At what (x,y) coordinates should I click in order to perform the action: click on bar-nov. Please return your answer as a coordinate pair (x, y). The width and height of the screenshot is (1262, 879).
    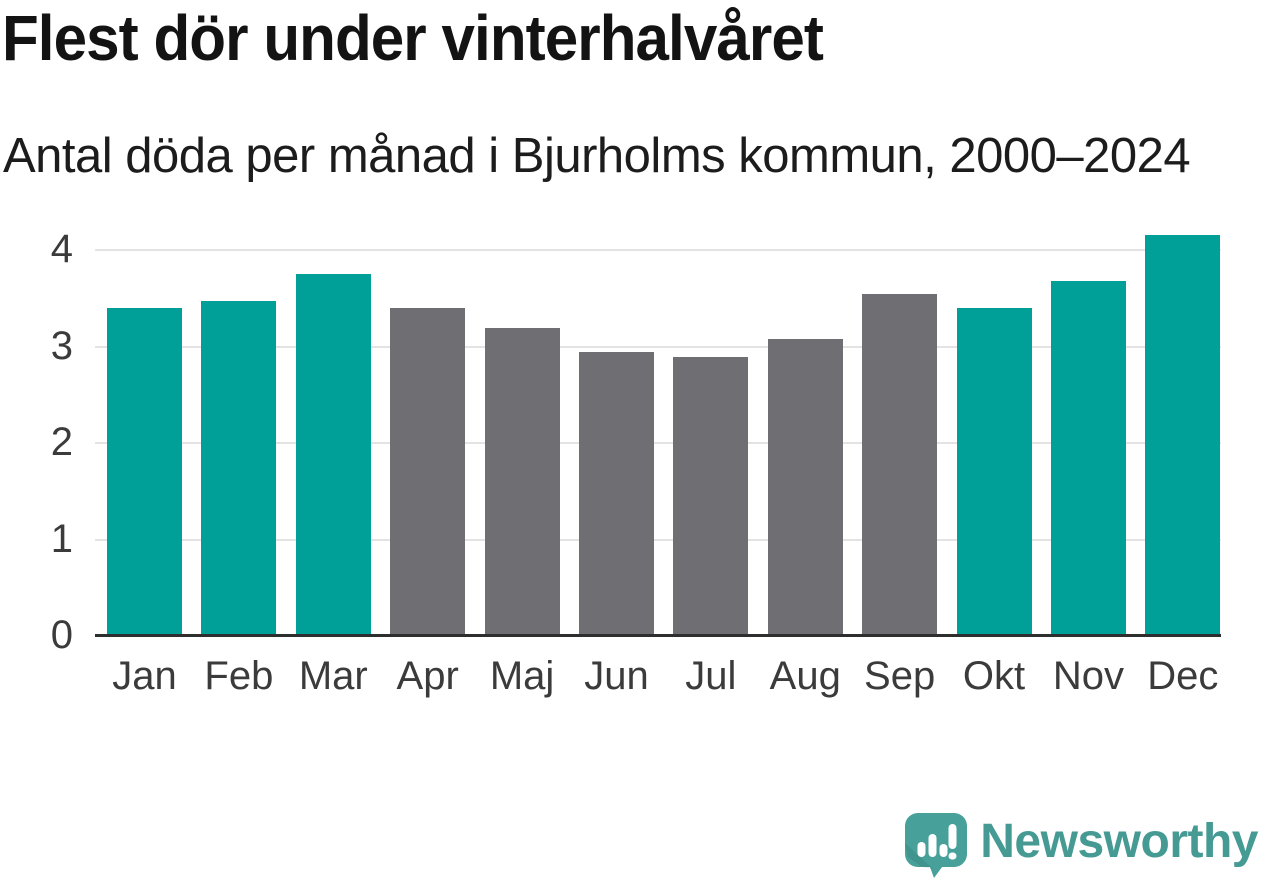
    Looking at the image, I should click on (1088, 458).